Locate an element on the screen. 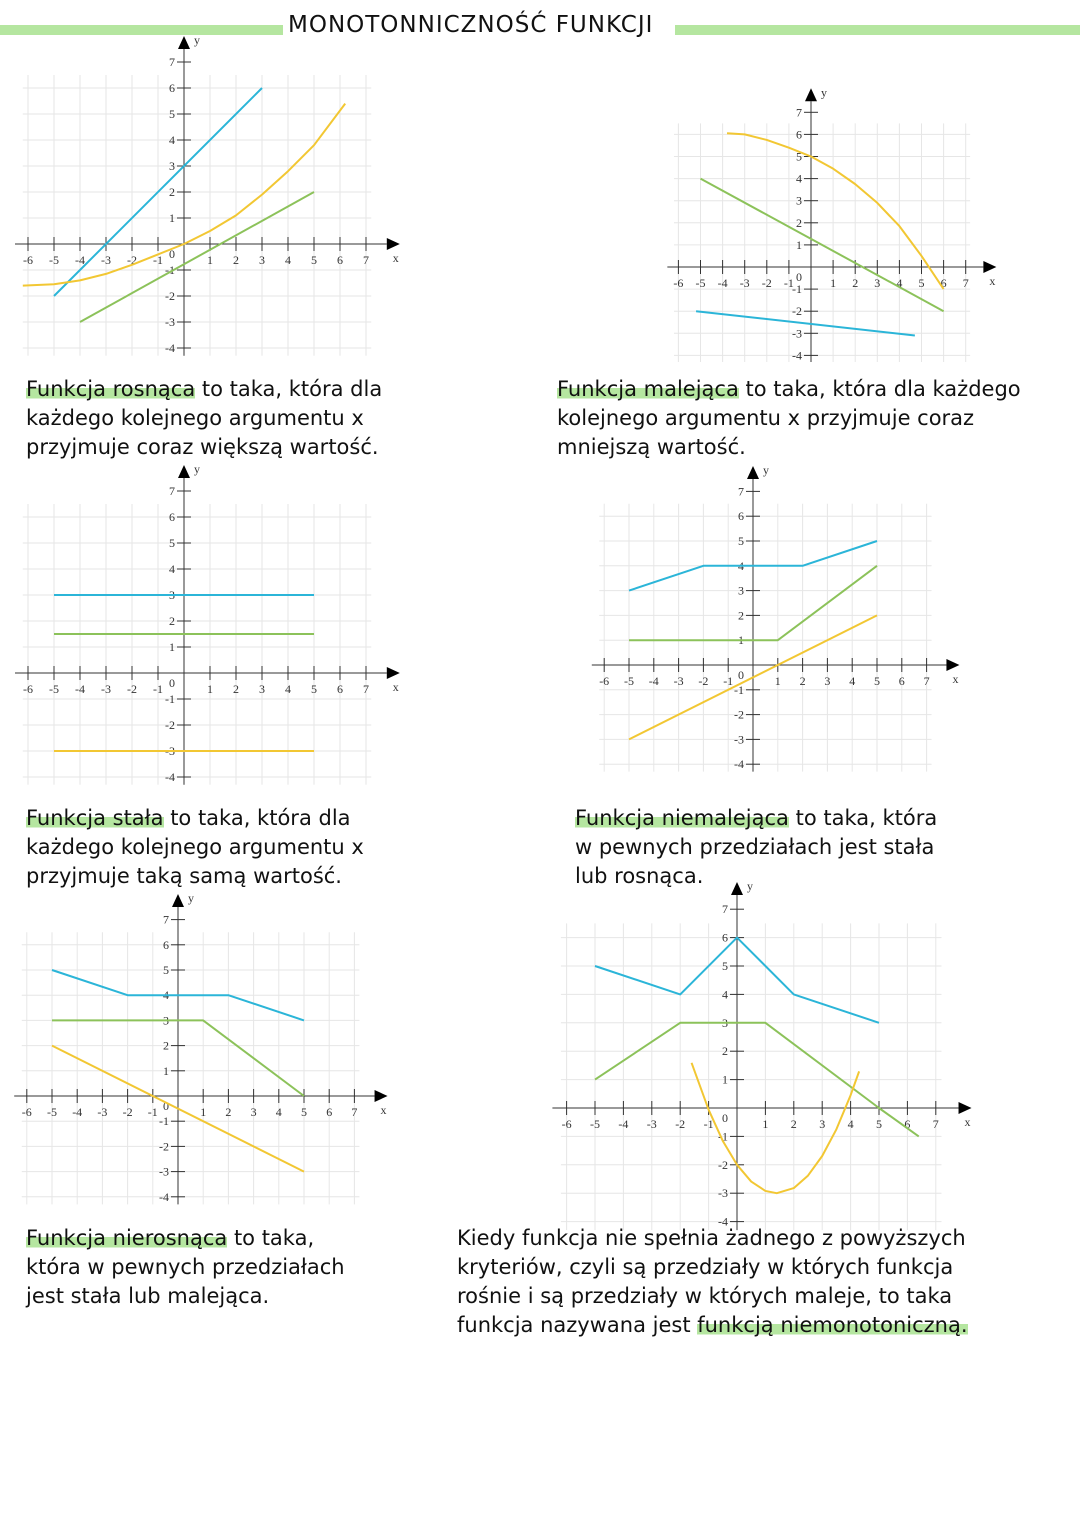  page-title: MONOTONNICZNOŚĆ FUNKCJI is located at coordinates (471, 25).